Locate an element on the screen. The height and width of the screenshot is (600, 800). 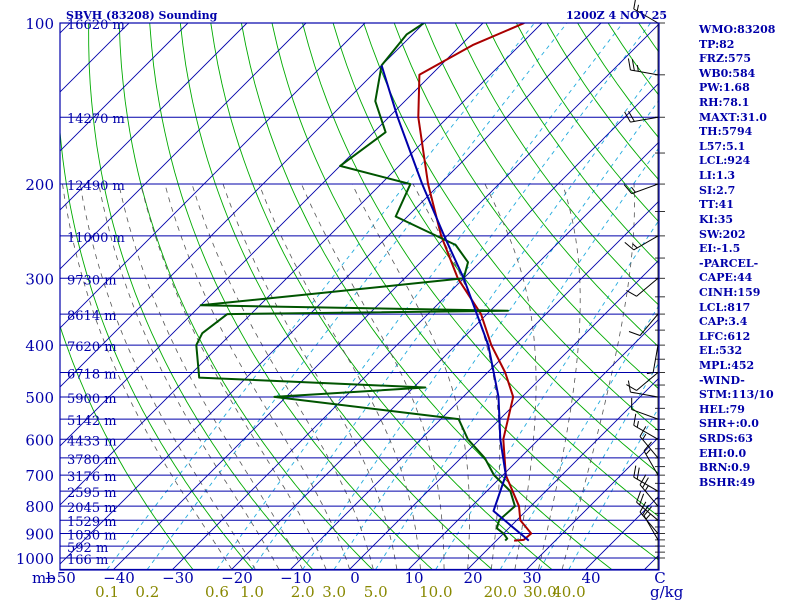
pressure-tick-label: 200 is located at coordinates (39, 185).